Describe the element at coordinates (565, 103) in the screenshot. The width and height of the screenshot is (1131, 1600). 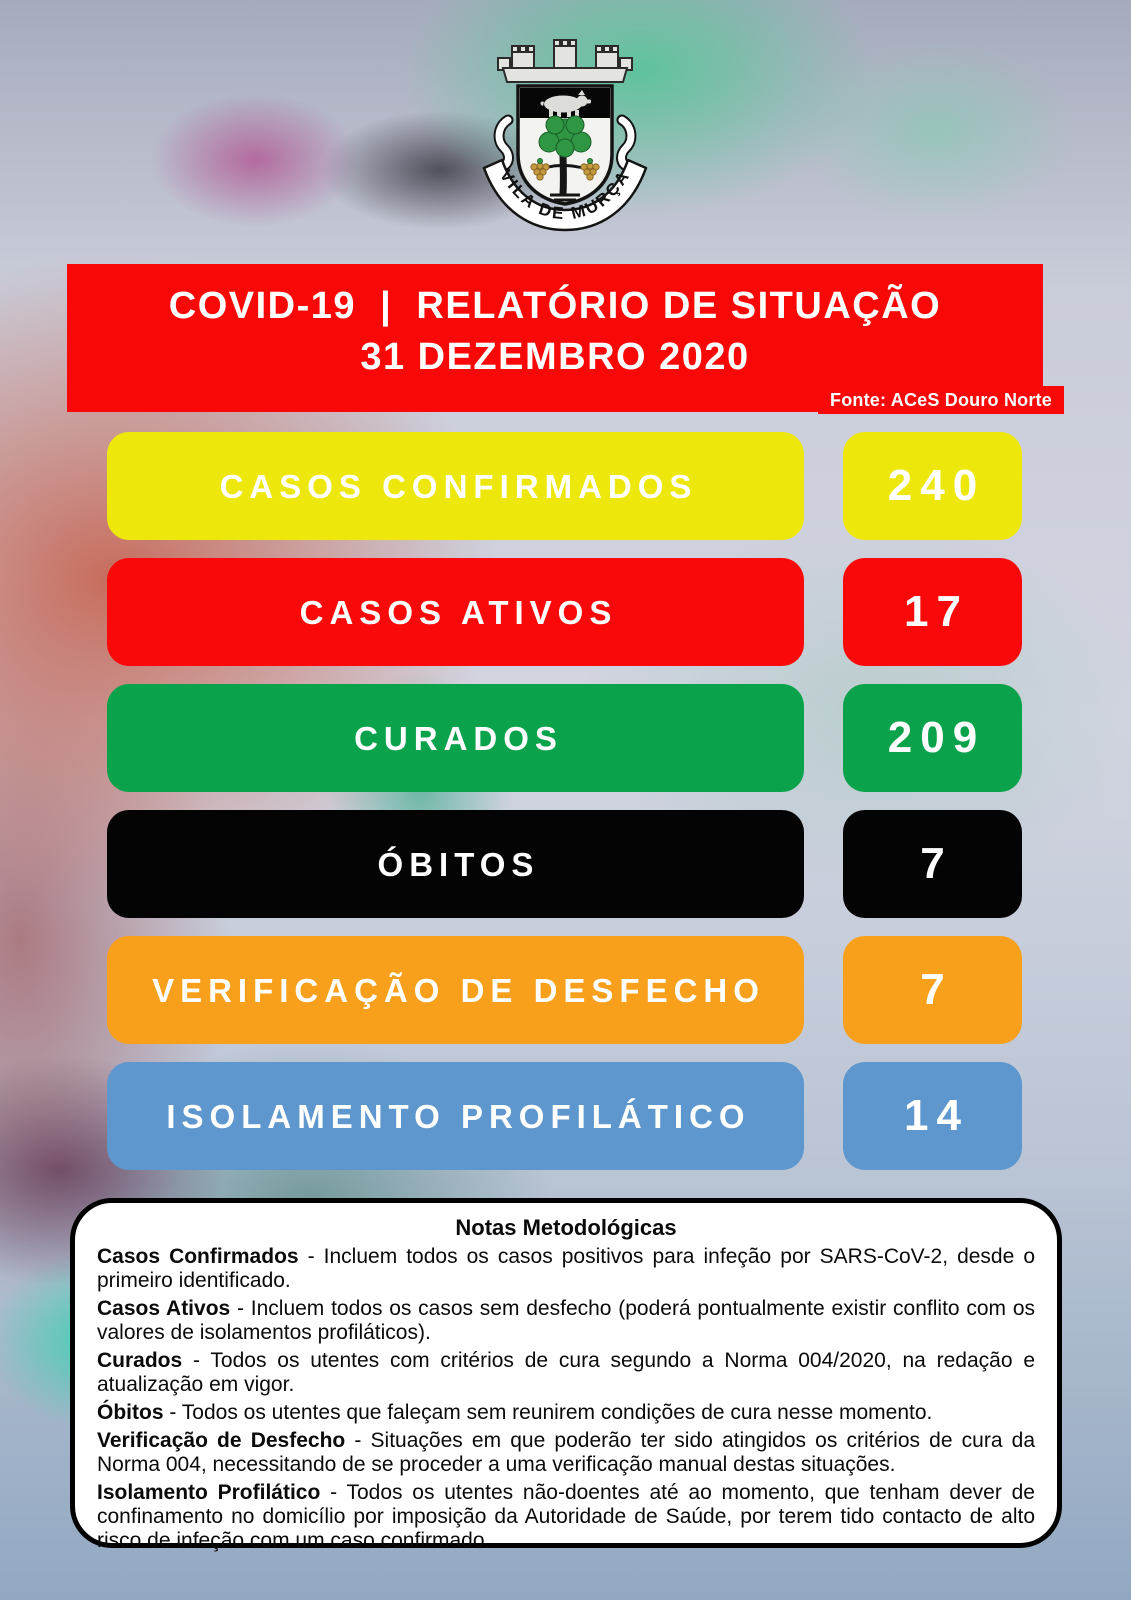
I see `pig-icon` at that location.